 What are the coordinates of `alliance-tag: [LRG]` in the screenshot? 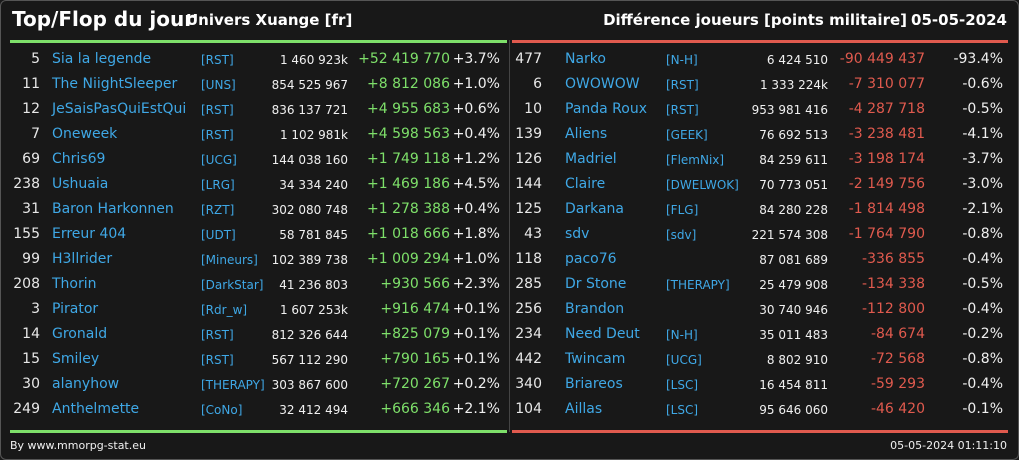 It's located at (218, 185).